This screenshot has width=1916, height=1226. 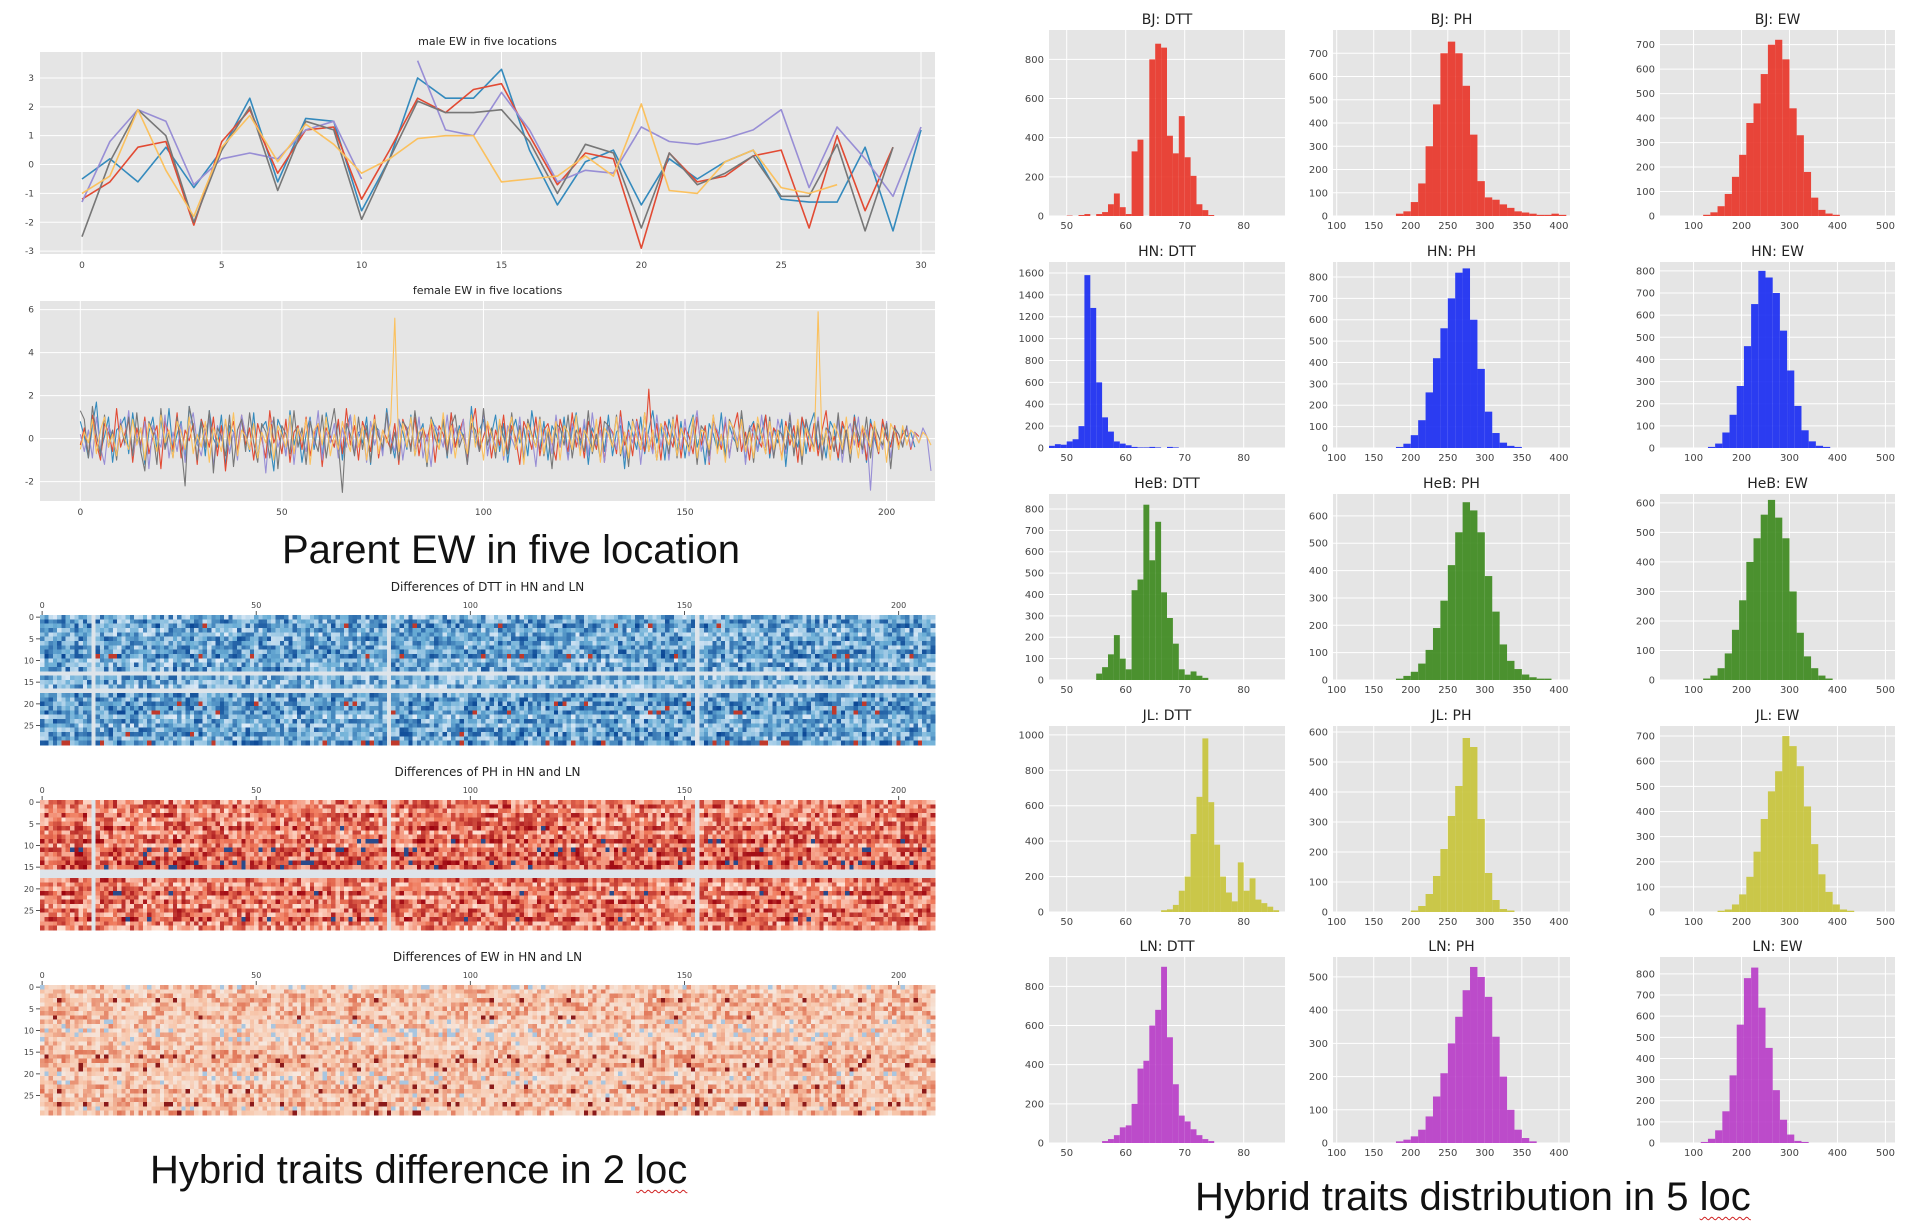 I want to click on male-x-tick-label: 10, so click(x=362, y=266).